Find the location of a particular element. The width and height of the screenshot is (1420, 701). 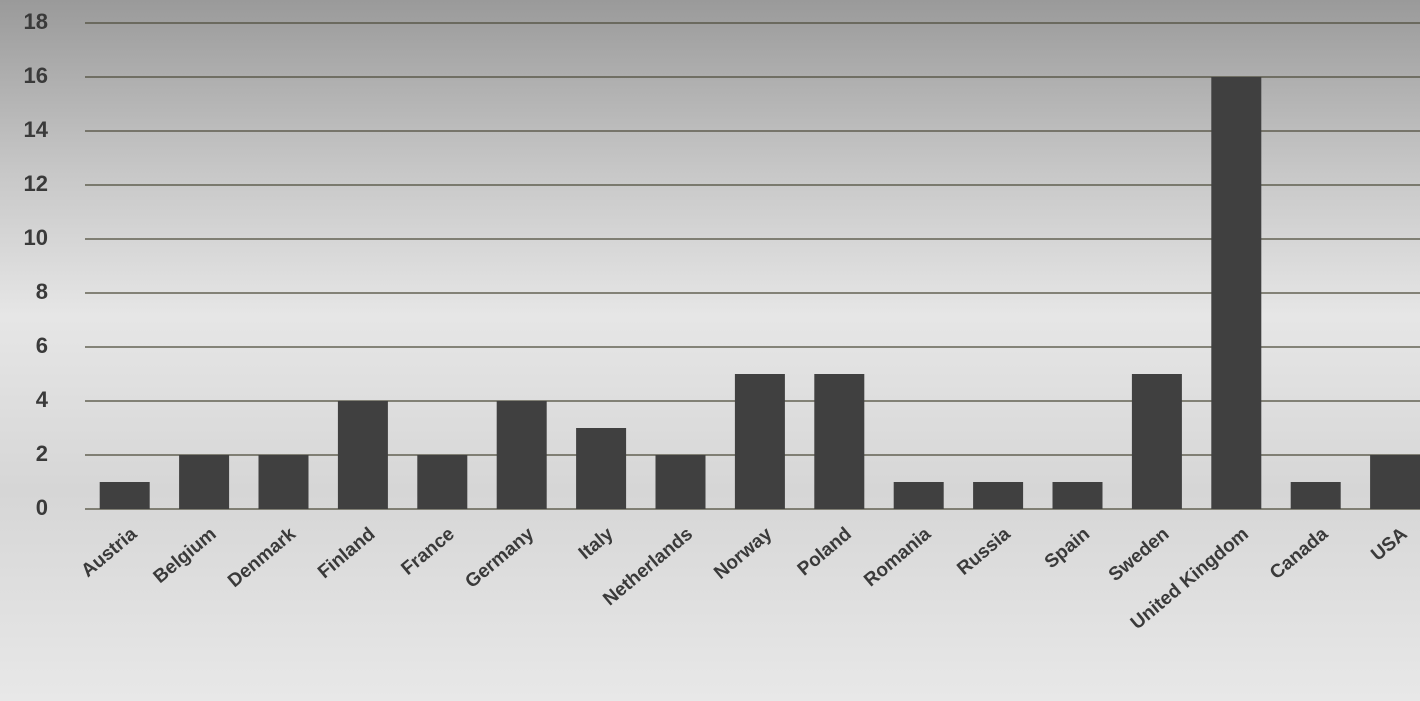

y-tick-label: 8 is located at coordinates (42, 291).